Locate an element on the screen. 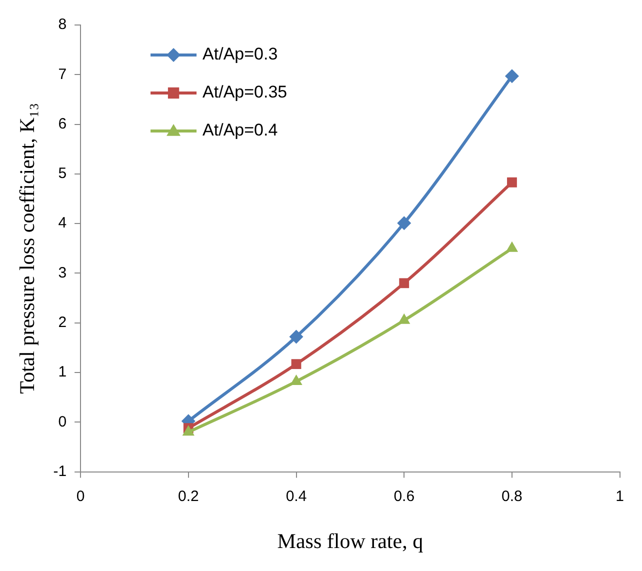 The image size is (642, 571). x-tick-label: 0.2 is located at coordinates (188, 496).